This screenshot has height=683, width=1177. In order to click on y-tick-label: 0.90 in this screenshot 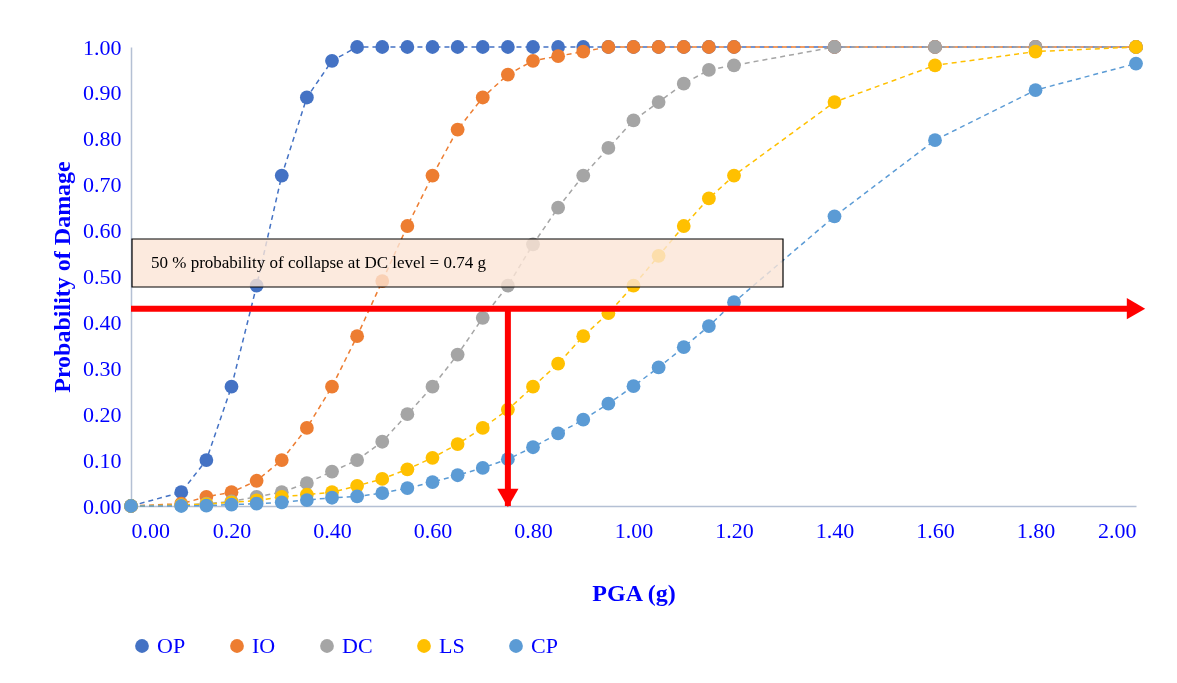, I will do `click(102, 93)`.